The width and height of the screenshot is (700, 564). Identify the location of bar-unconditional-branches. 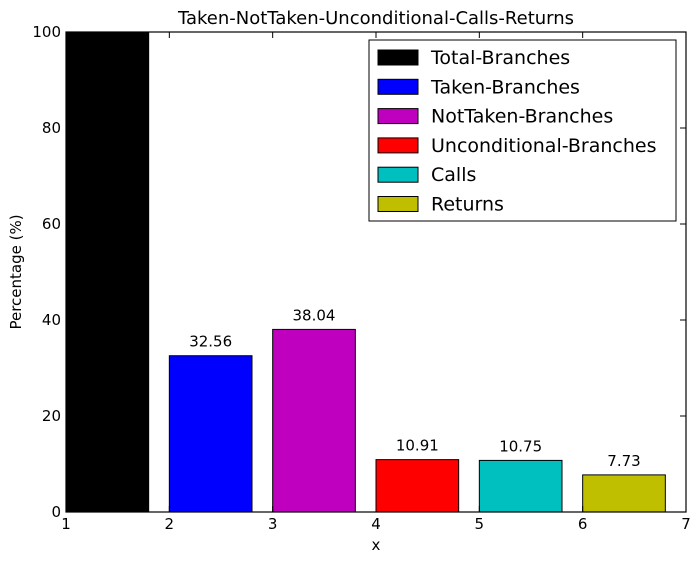
(417, 486).